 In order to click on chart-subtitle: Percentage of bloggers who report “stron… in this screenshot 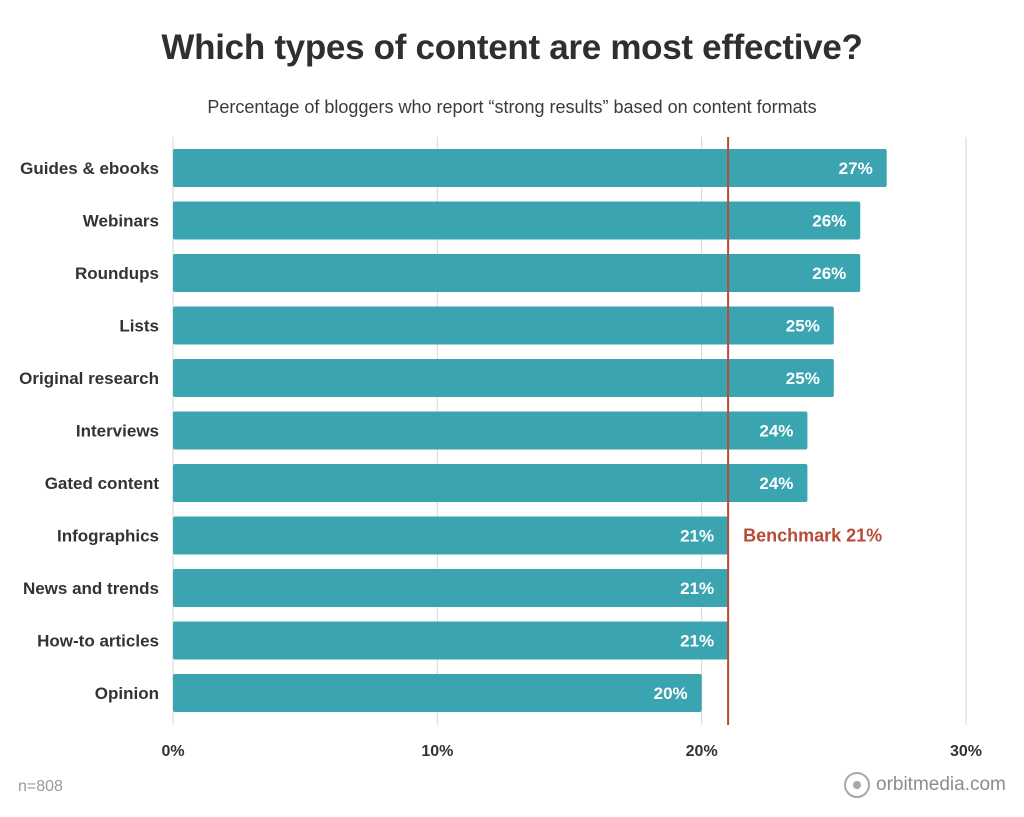, I will do `click(512, 107)`.